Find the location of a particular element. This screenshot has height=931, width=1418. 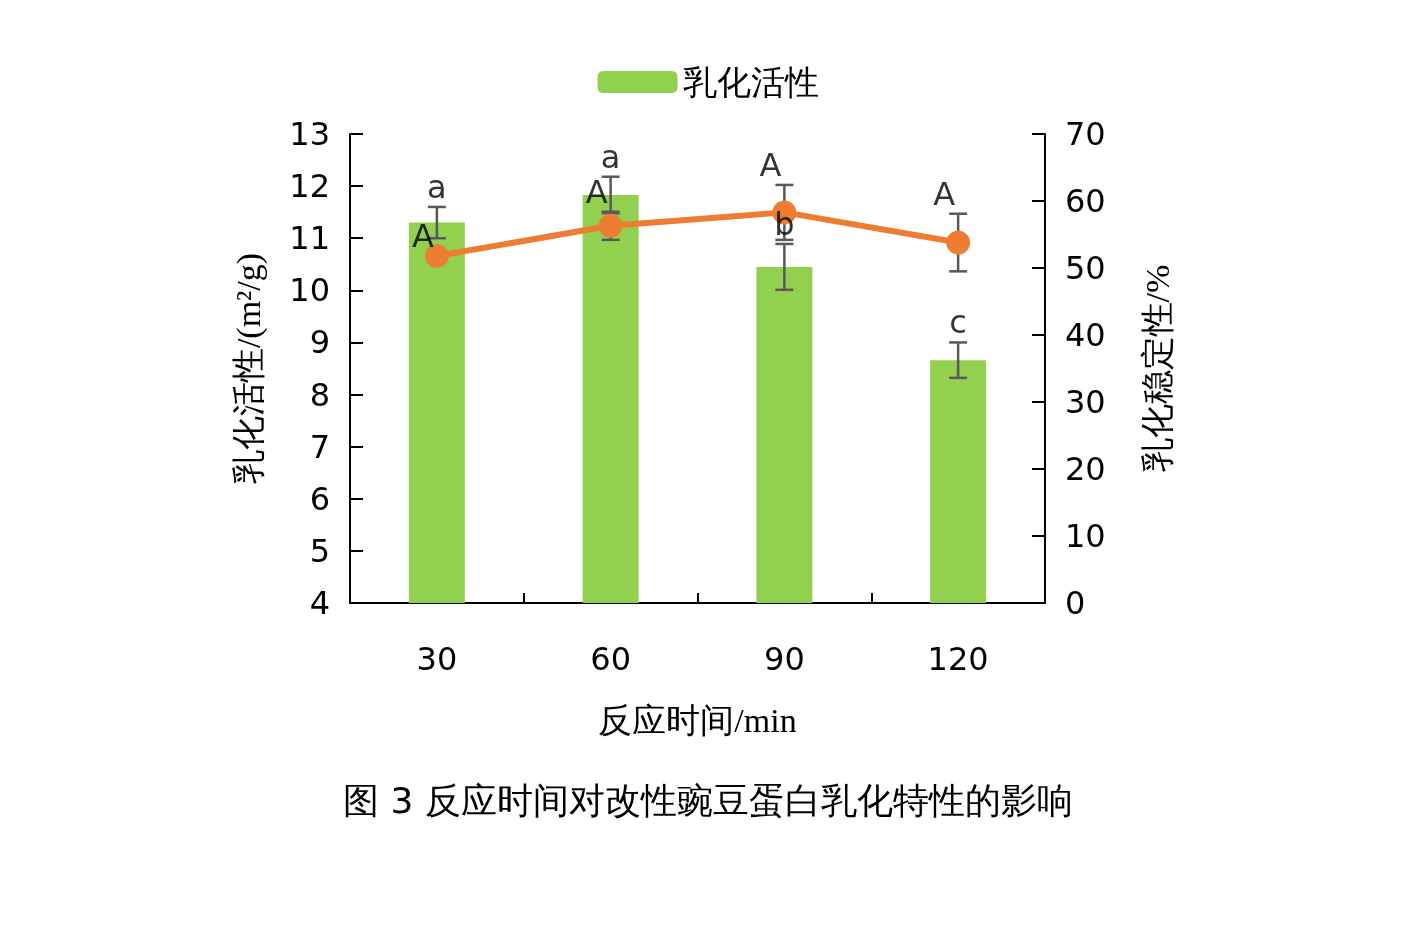

x-tick-label: 30 is located at coordinates (437, 659).